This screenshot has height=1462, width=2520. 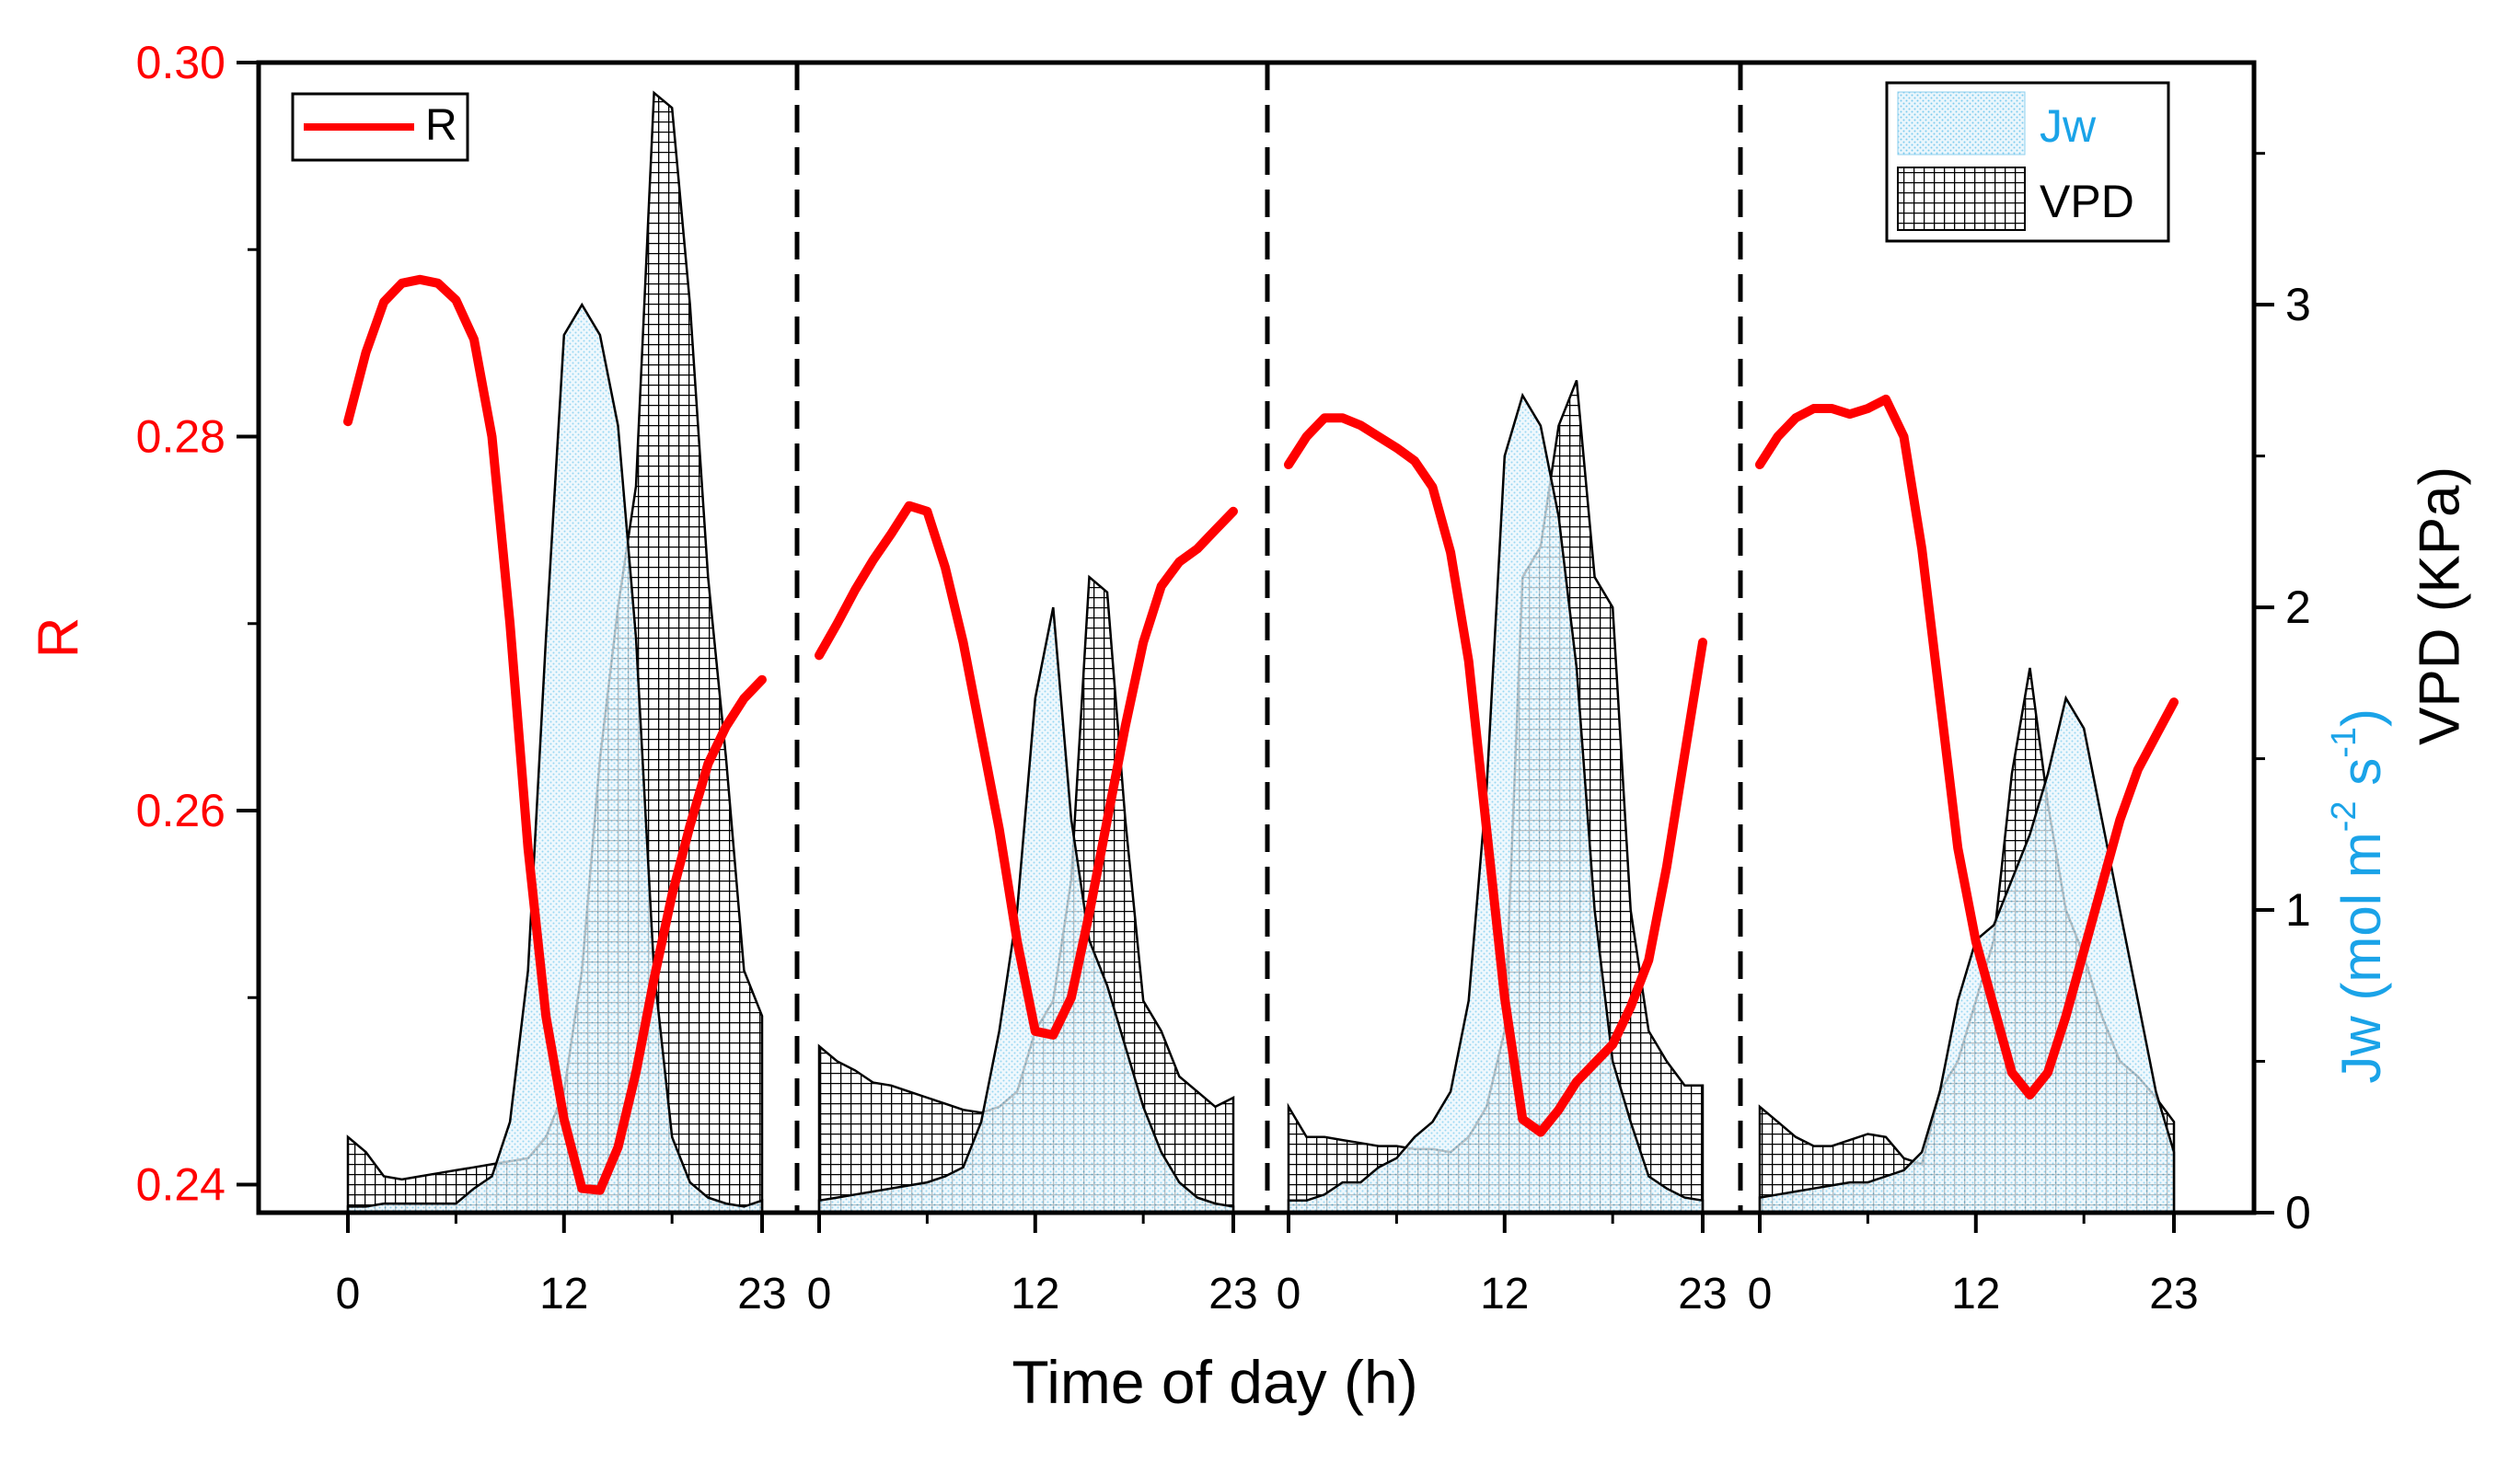 What do you see at coordinates (2344, 816) in the screenshot?
I see `jw-title-exp1: -2` at bounding box center [2344, 816].